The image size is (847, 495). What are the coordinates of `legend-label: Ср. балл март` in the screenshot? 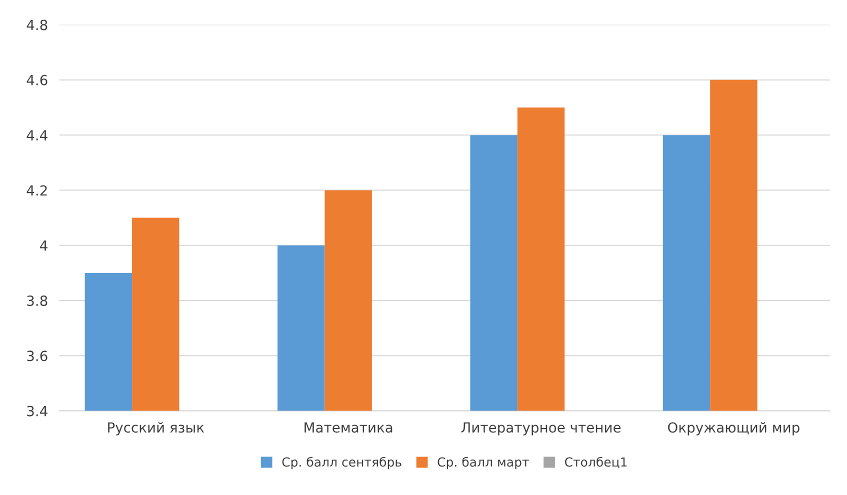 It's located at (483, 463).